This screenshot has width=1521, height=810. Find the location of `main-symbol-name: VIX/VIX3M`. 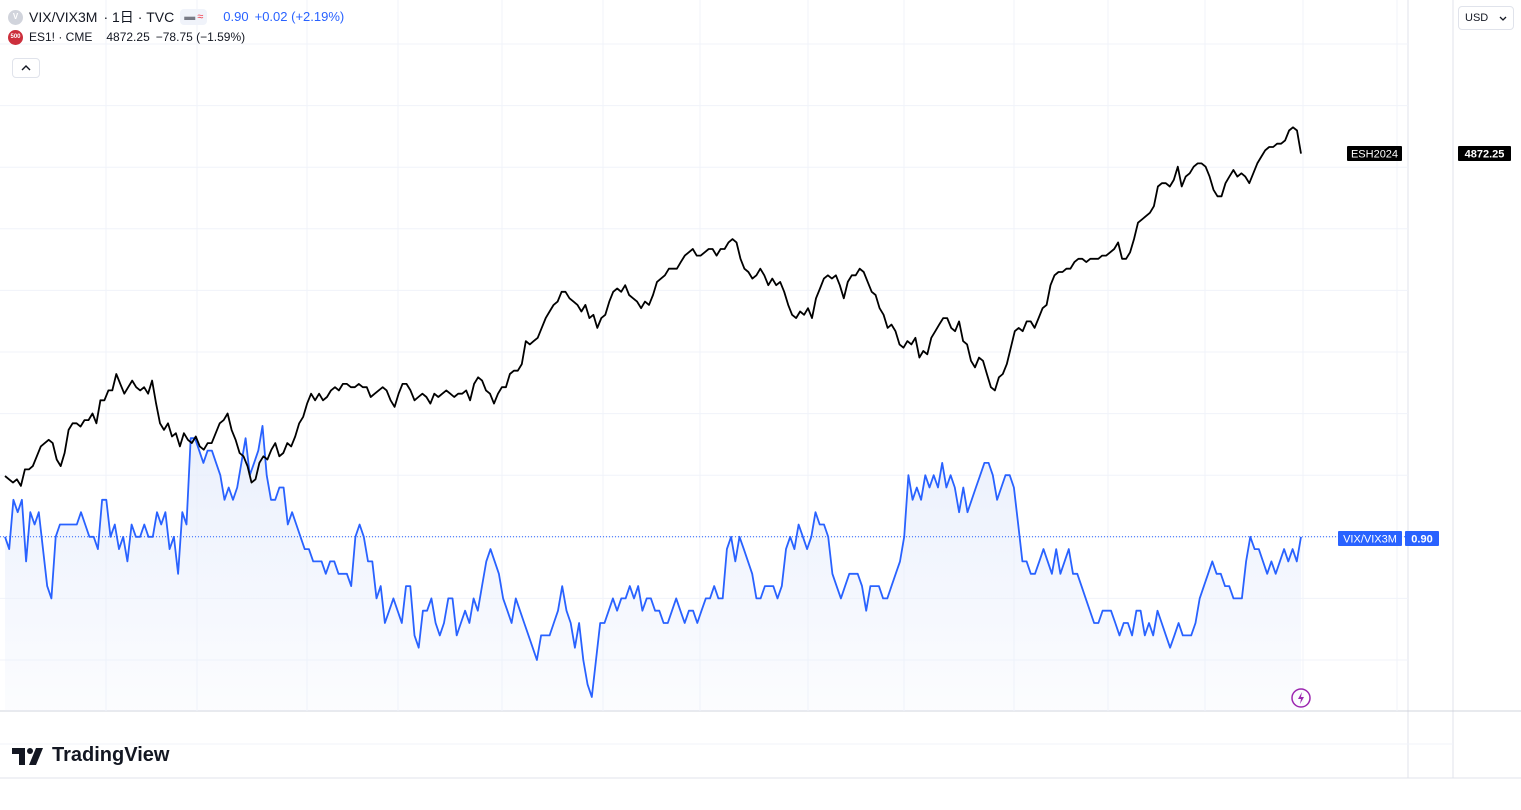

main-symbol-name: VIX/VIX3M is located at coordinates (63, 17).